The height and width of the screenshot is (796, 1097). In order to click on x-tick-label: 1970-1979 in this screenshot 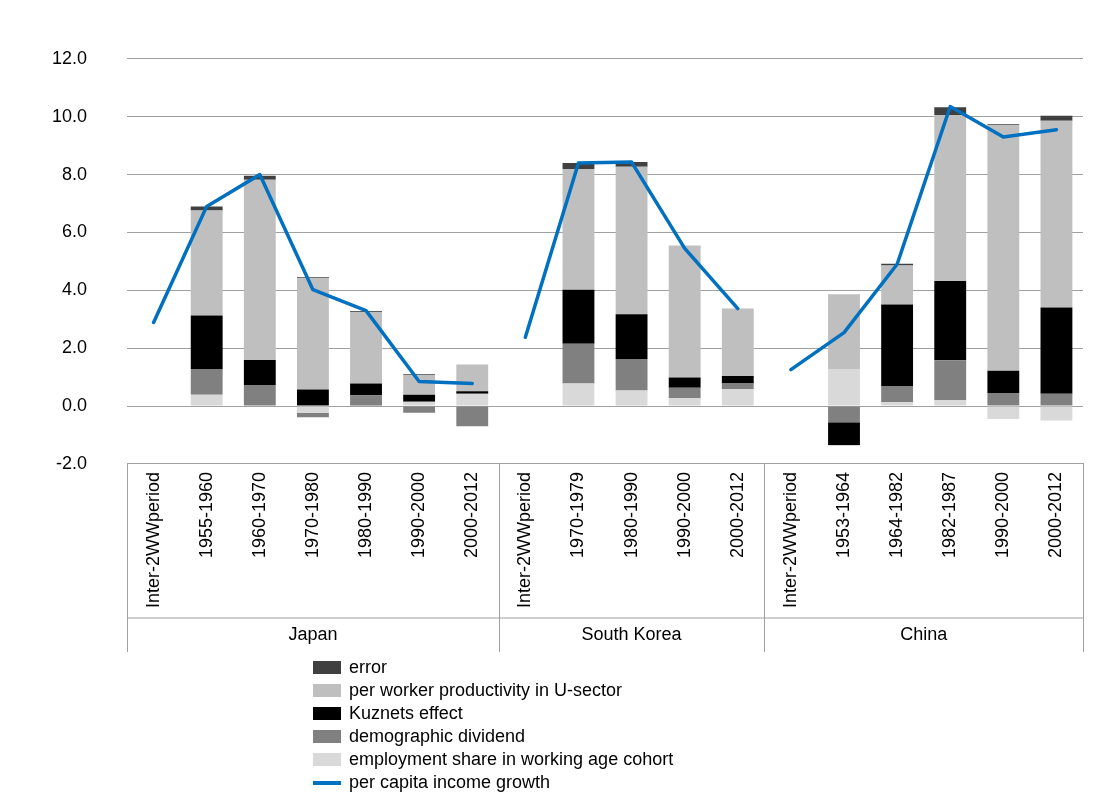, I will do `click(577, 515)`.